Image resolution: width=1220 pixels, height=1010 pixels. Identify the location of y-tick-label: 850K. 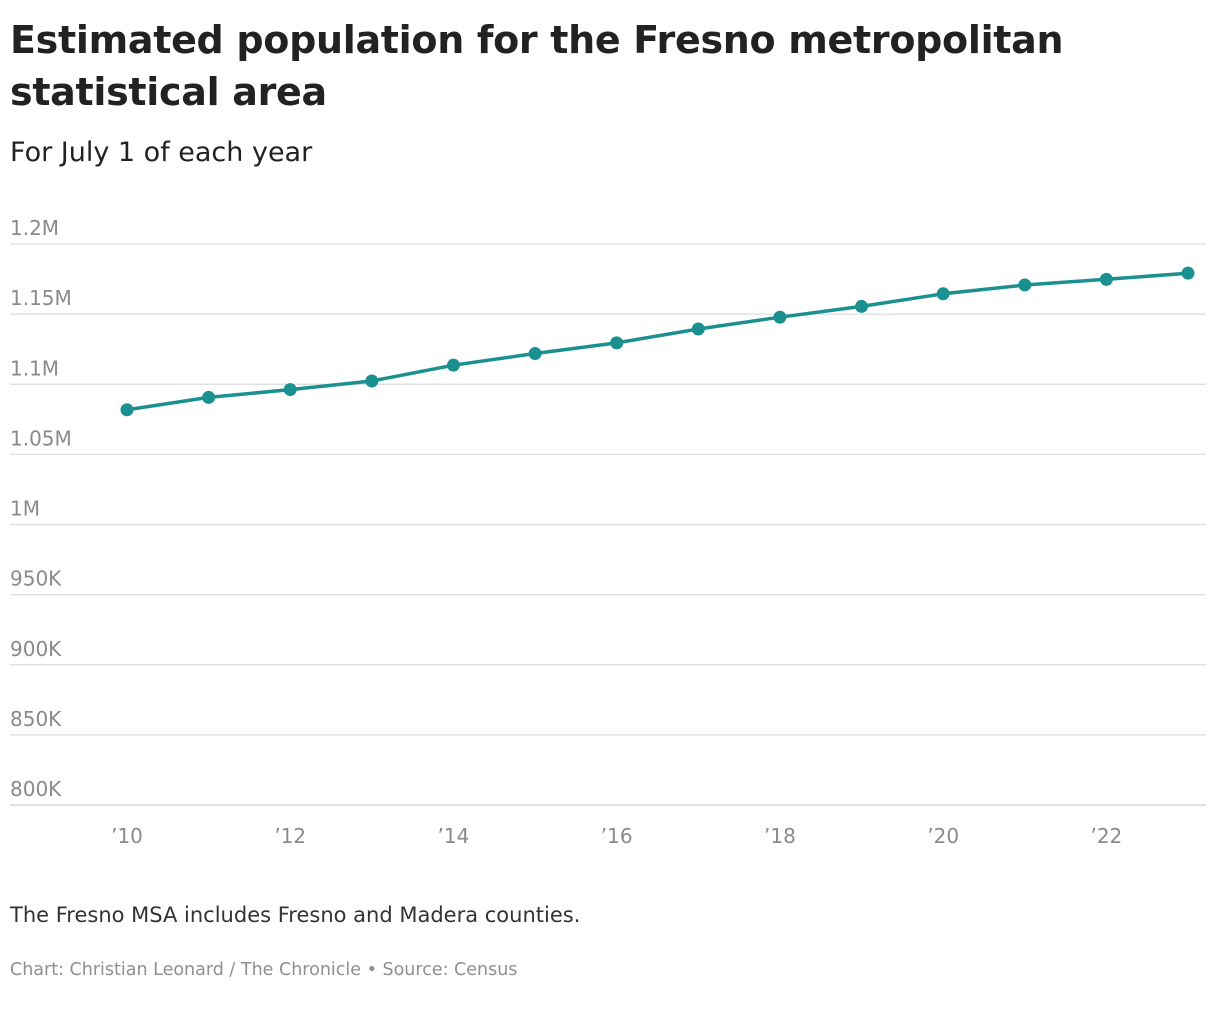
(36, 719).